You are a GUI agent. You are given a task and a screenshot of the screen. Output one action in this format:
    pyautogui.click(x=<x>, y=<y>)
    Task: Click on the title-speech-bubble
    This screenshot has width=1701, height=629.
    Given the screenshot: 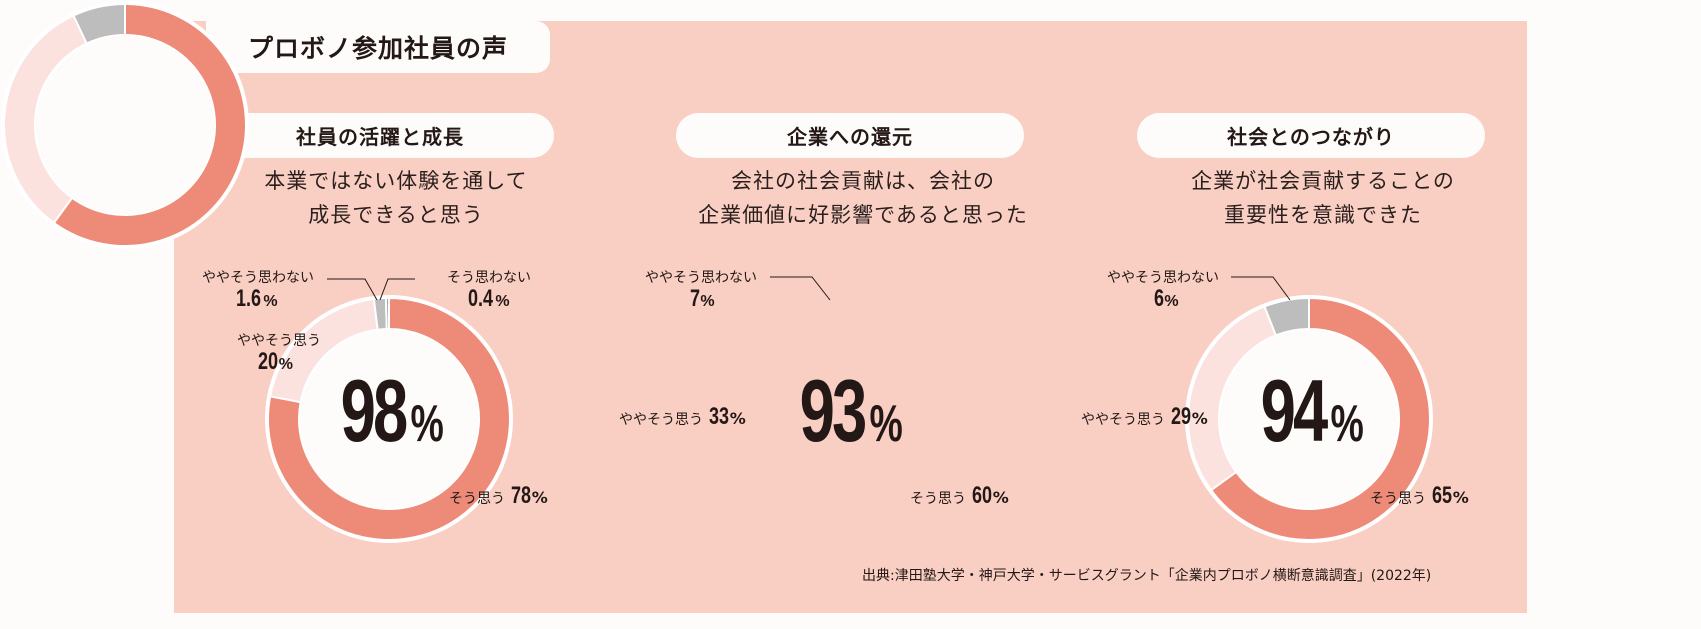 What is the action you would take?
    pyautogui.click(x=378, y=47)
    